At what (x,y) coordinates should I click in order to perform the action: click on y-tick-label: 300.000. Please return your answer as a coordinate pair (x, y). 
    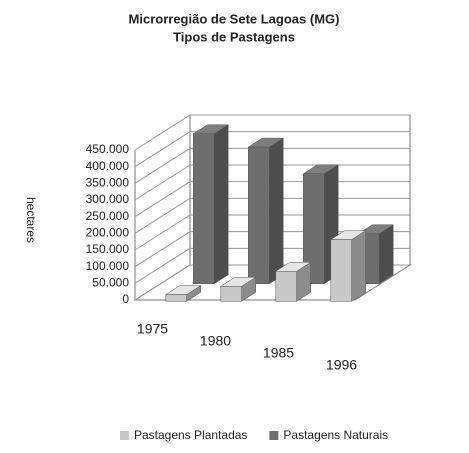
    Looking at the image, I should click on (108, 199).